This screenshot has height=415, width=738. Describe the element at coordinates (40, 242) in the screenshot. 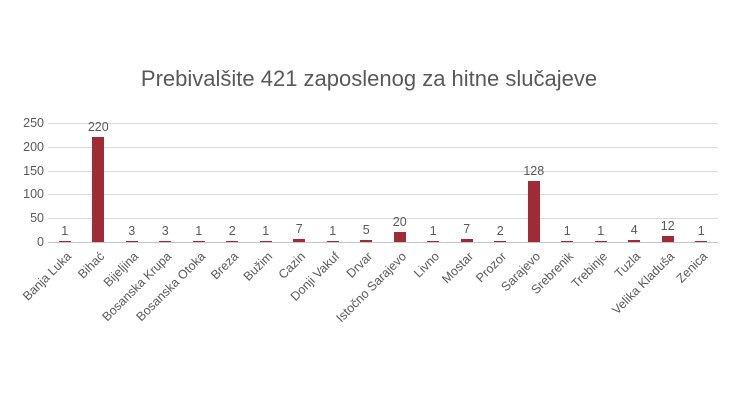

I see `y-axis-tick-label: 0` at that location.